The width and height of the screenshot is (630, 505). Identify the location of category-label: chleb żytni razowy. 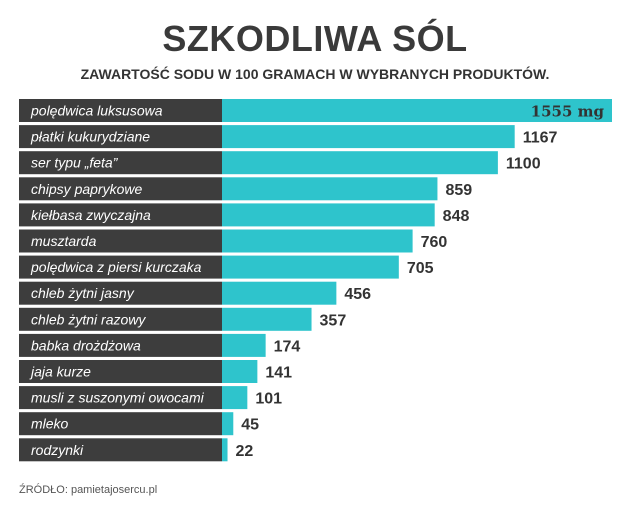
(88, 319).